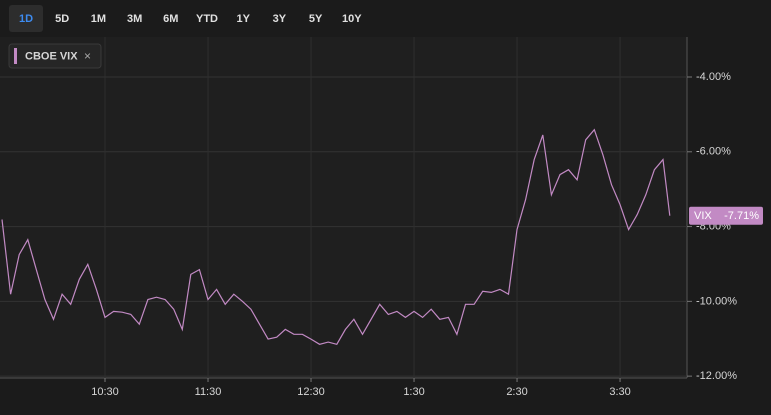 Image resolution: width=771 pixels, height=415 pixels. What do you see at coordinates (741, 216) in the screenshot?
I see `price-tag-label: -7.71%` at bounding box center [741, 216].